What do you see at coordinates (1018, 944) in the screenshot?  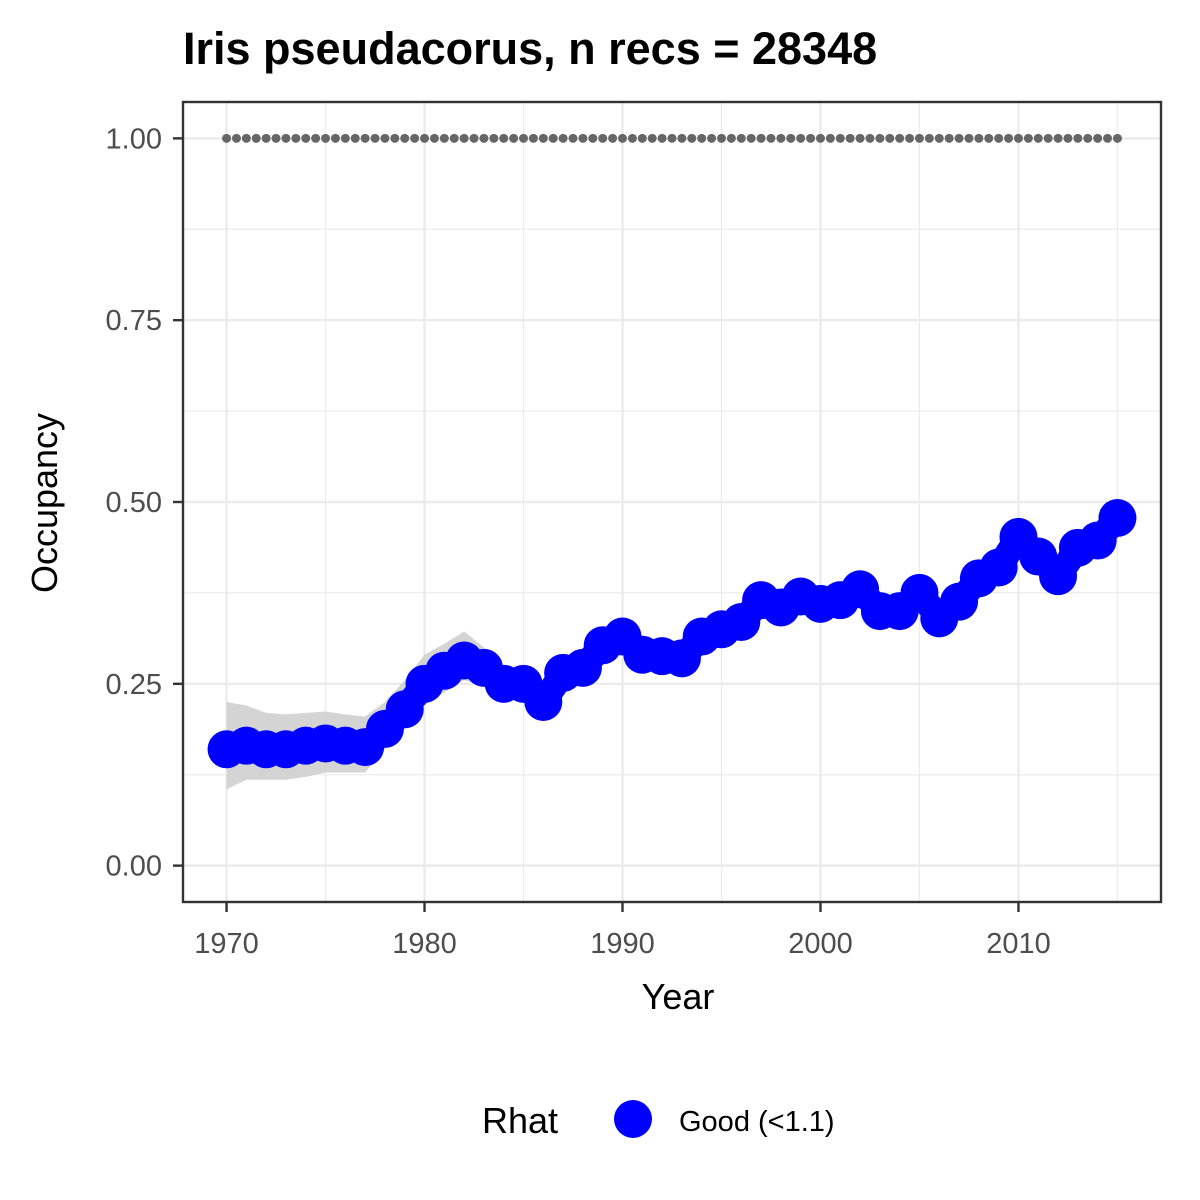 I see `x-tick-label: 2010` at bounding box center [1018, 944].